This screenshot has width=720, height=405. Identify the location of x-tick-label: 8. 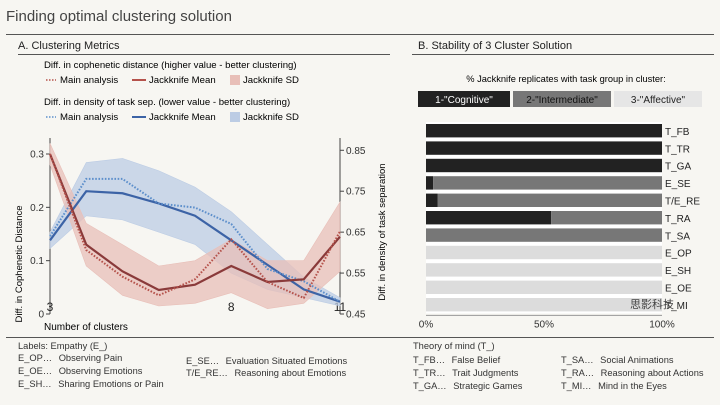
(231, 307).